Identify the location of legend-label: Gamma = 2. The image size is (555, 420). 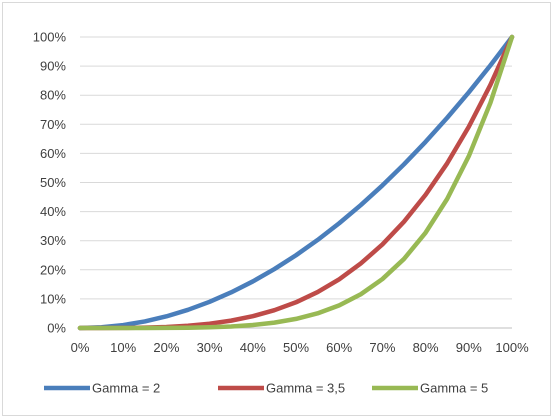
(126, 388).